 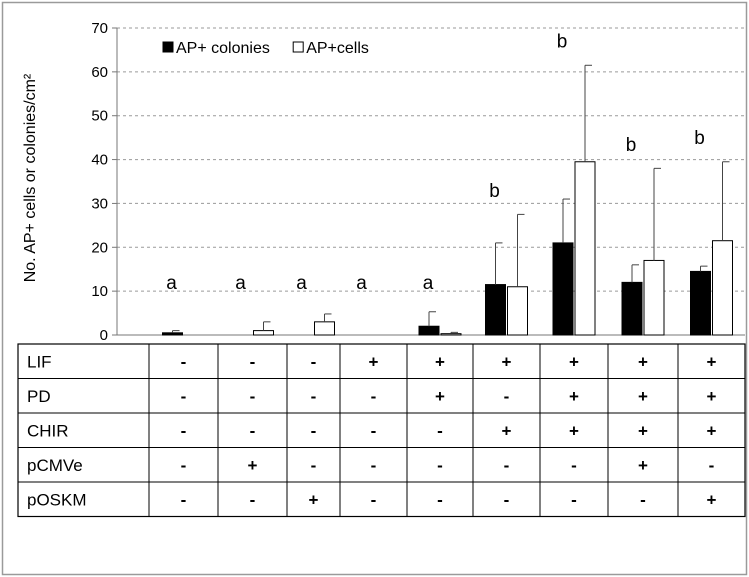 I want to click on y-tick-label: 20, so click(x=99, y=247).